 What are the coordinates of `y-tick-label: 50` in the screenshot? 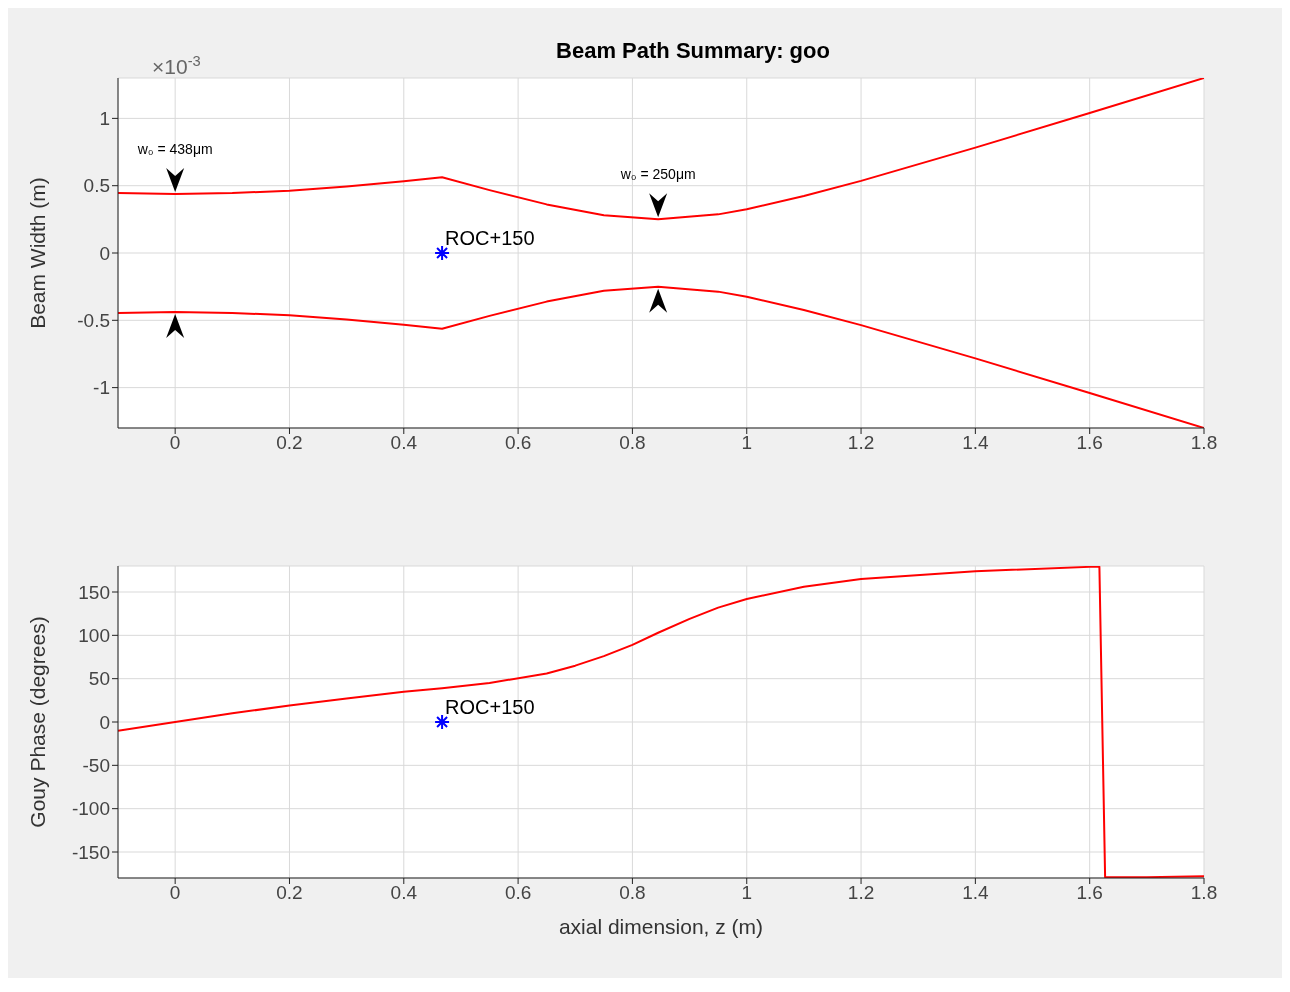 It's located at (99, 679).